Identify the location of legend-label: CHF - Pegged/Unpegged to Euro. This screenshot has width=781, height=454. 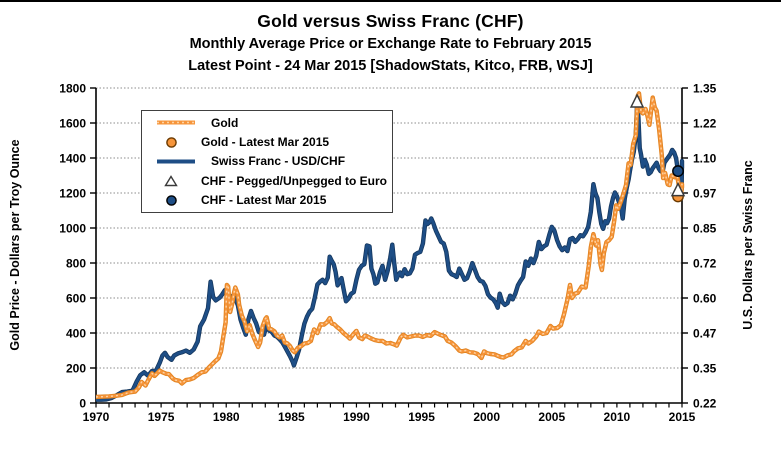
(294, 180).